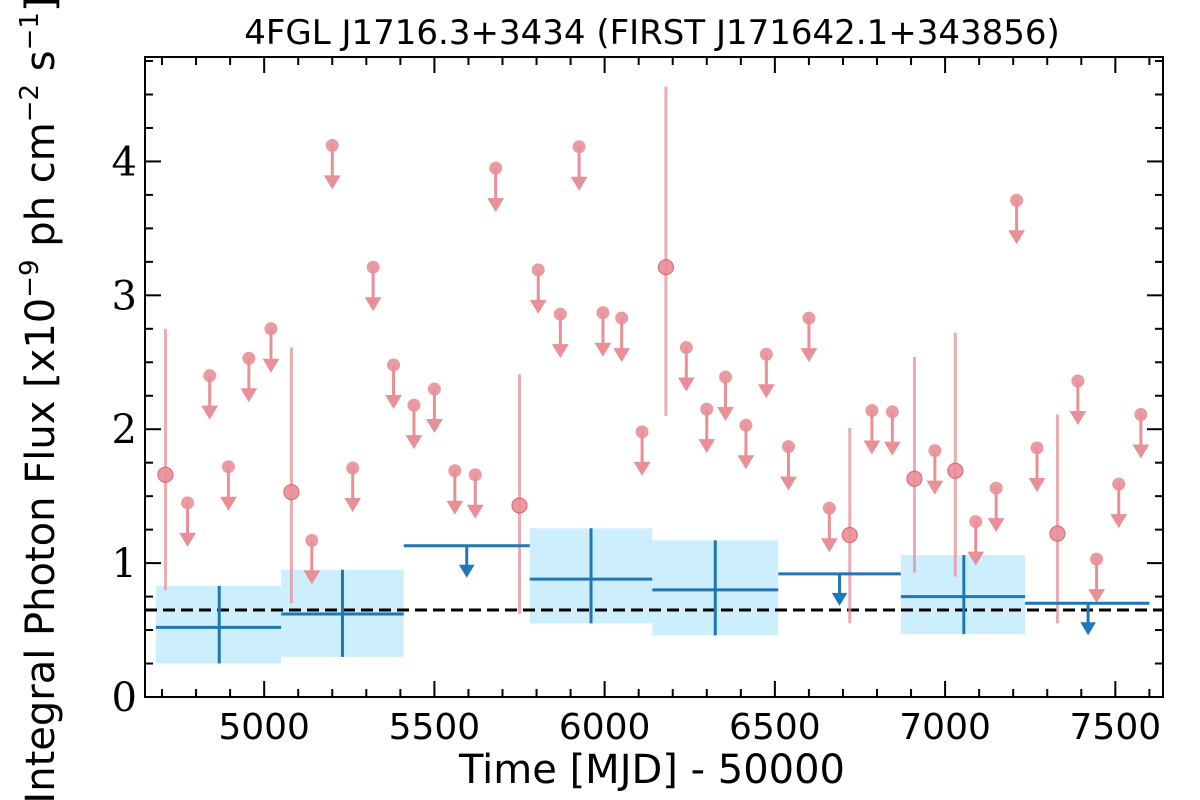 The height and width of the screenshot is (800, 1200). What do you see at coordinates (264, 727) in the screenshot?
I see `x-tick-label: 5000` at bounding box center [264, 727].